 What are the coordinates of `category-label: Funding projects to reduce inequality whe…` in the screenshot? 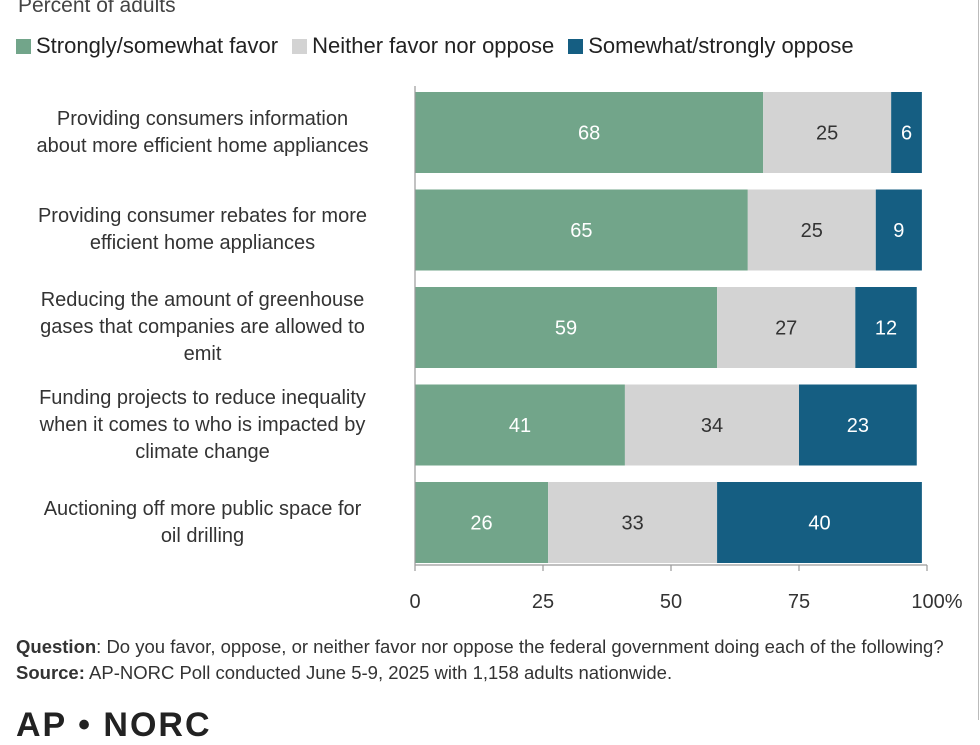 It's located at (202, 425).